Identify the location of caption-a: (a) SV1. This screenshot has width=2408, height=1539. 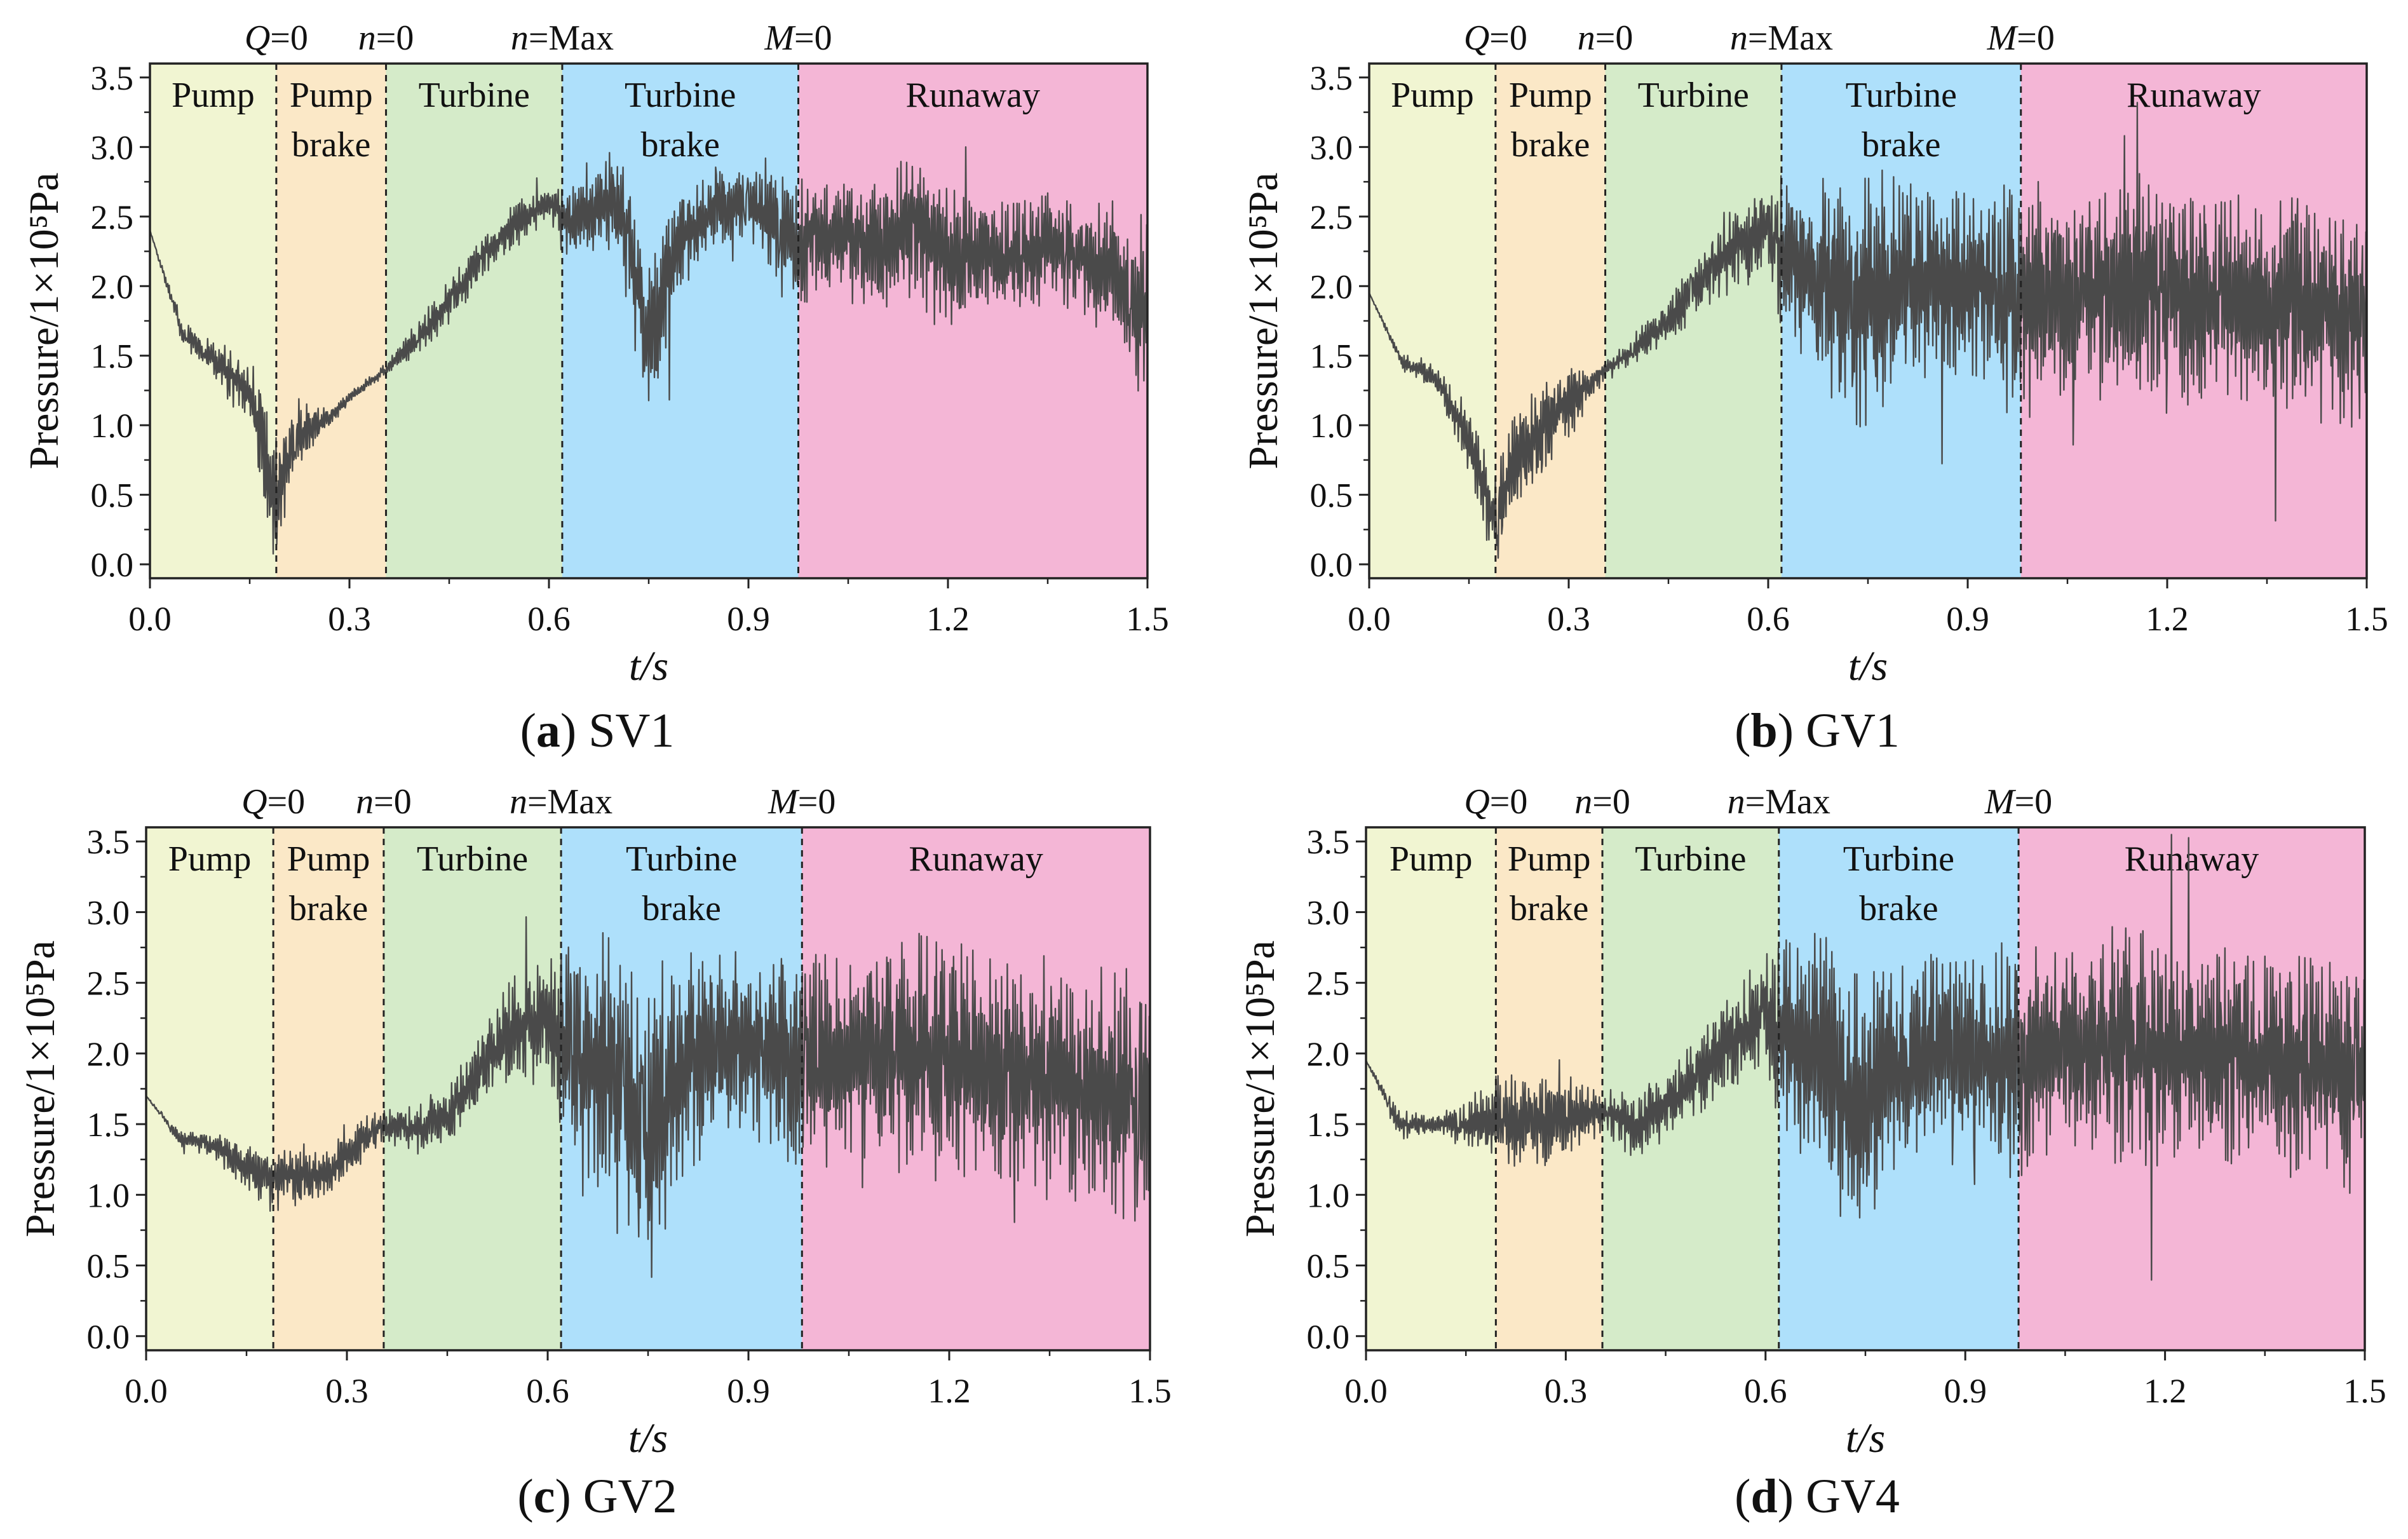
(597, 730).